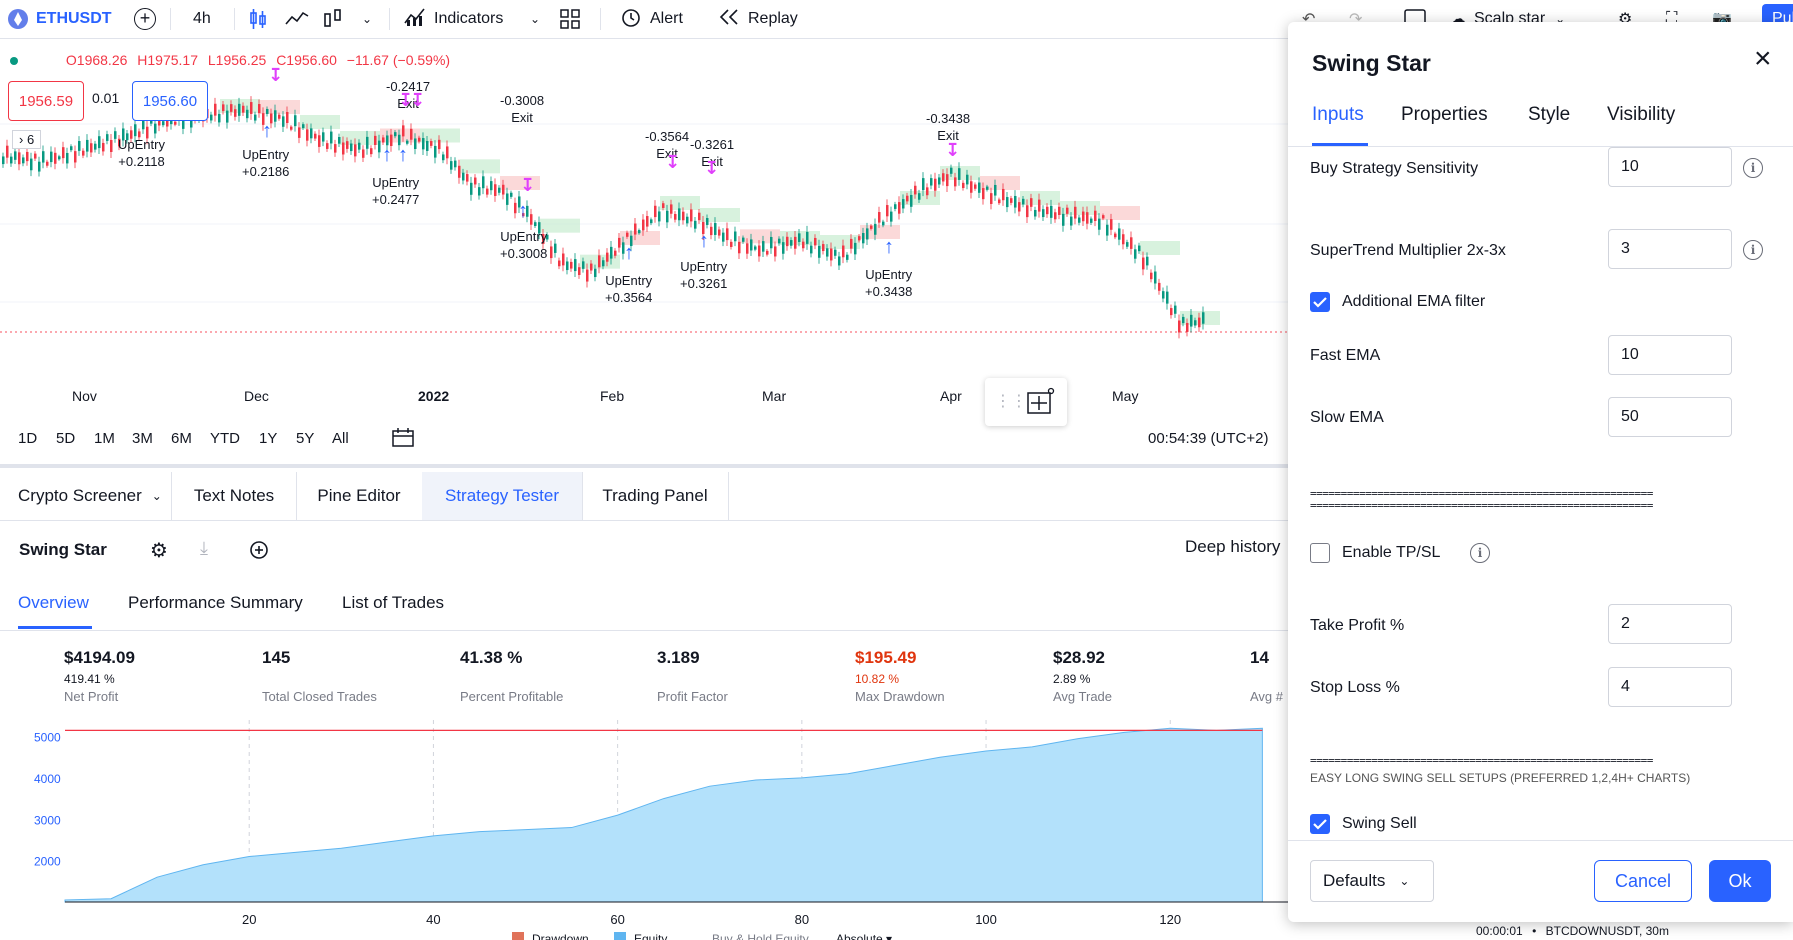 This screenshot has width=1793, height=940. Describe the element at coordinates (1000, 183) in the screenshot. I see `trend-band` at that location.